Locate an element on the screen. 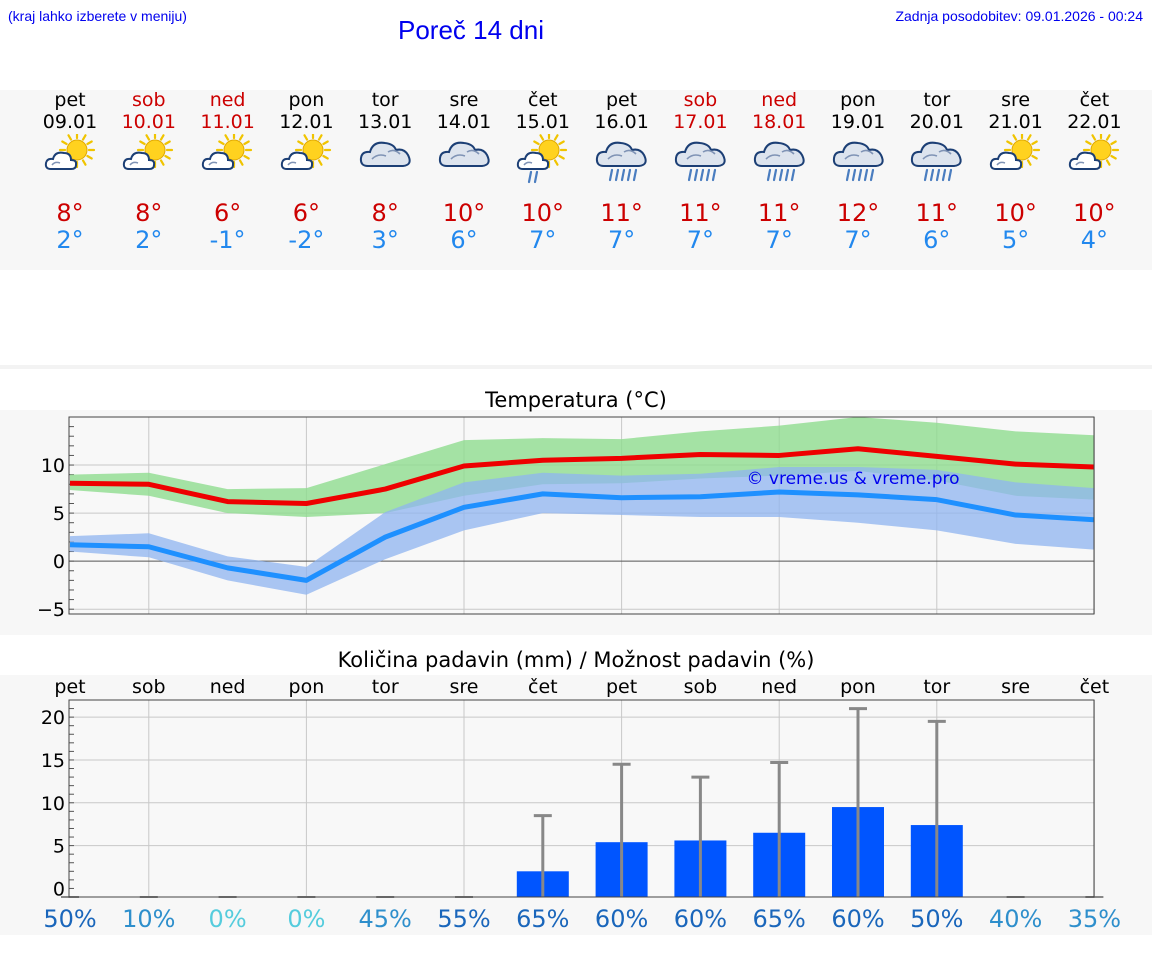  day-date: 20.01 is located at coordinates (936, 122).